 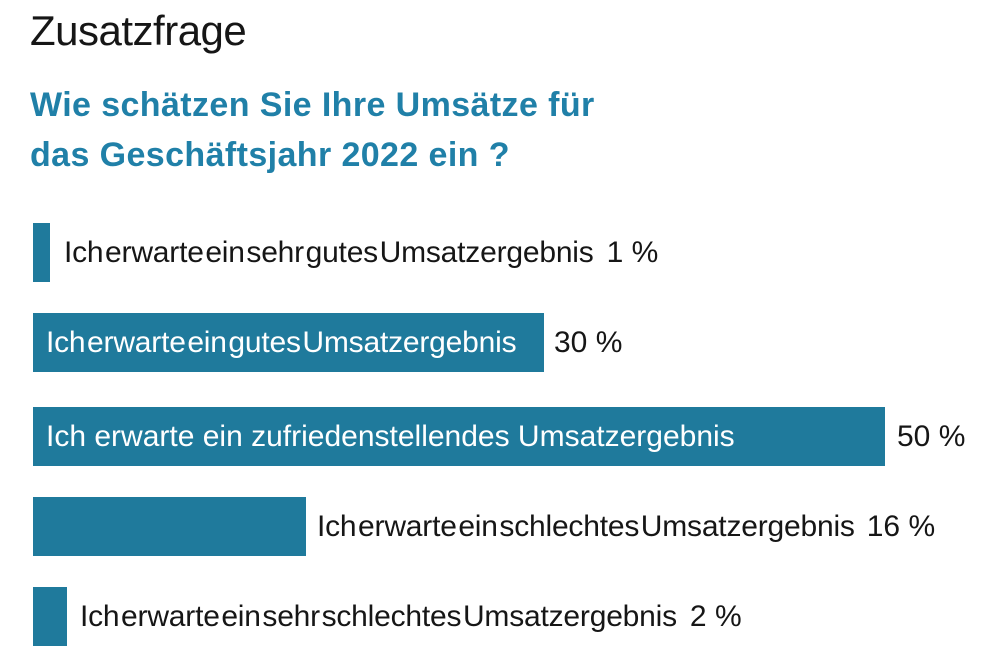 I want to click on page-title: Zusatzfrage, so click(x=138, y=30).